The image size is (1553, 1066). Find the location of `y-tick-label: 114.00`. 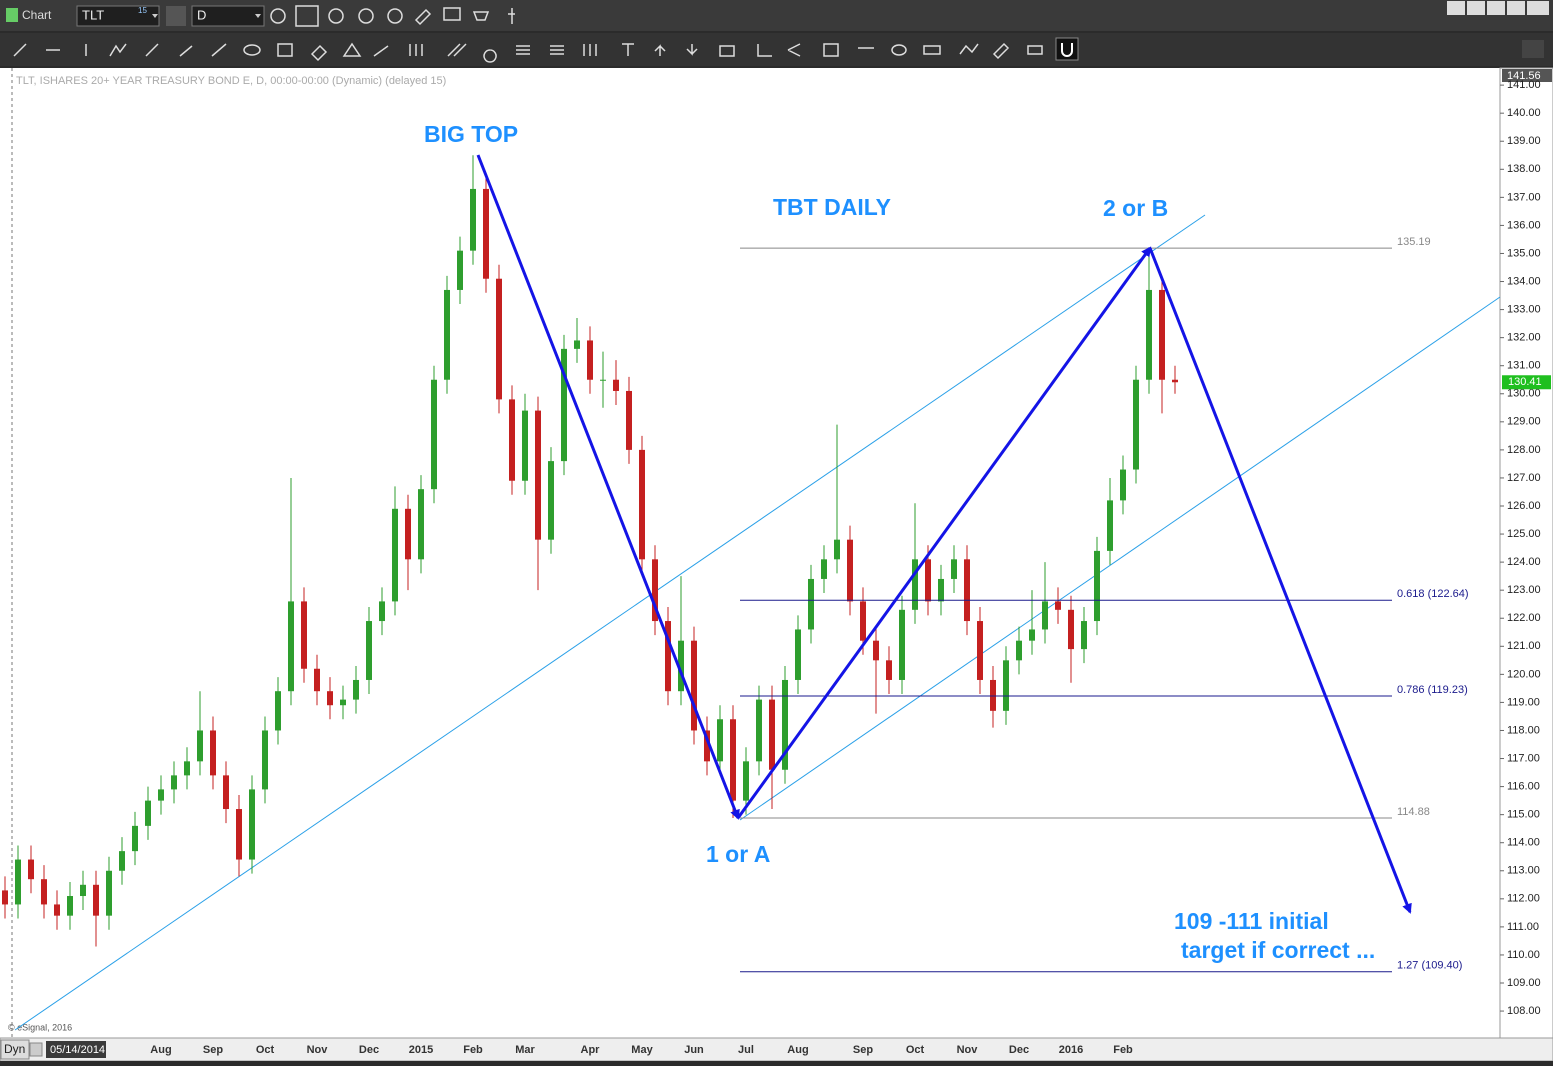

y-tick-label: 114.00 is located at coordinates (1523, 843).